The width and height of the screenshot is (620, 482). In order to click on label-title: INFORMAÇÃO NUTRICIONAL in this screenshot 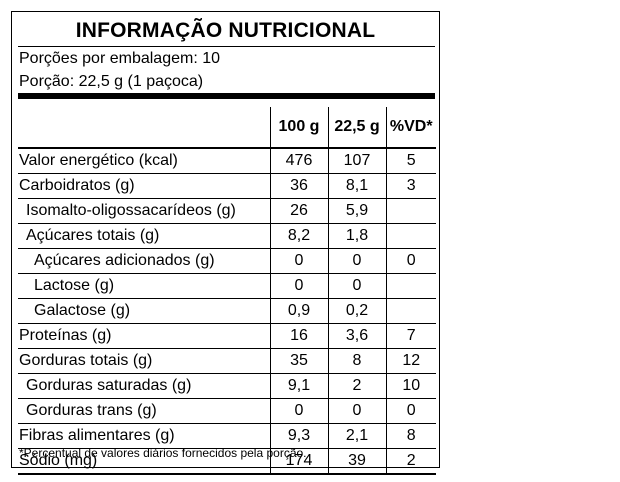, I will do `click(225, 30)`.